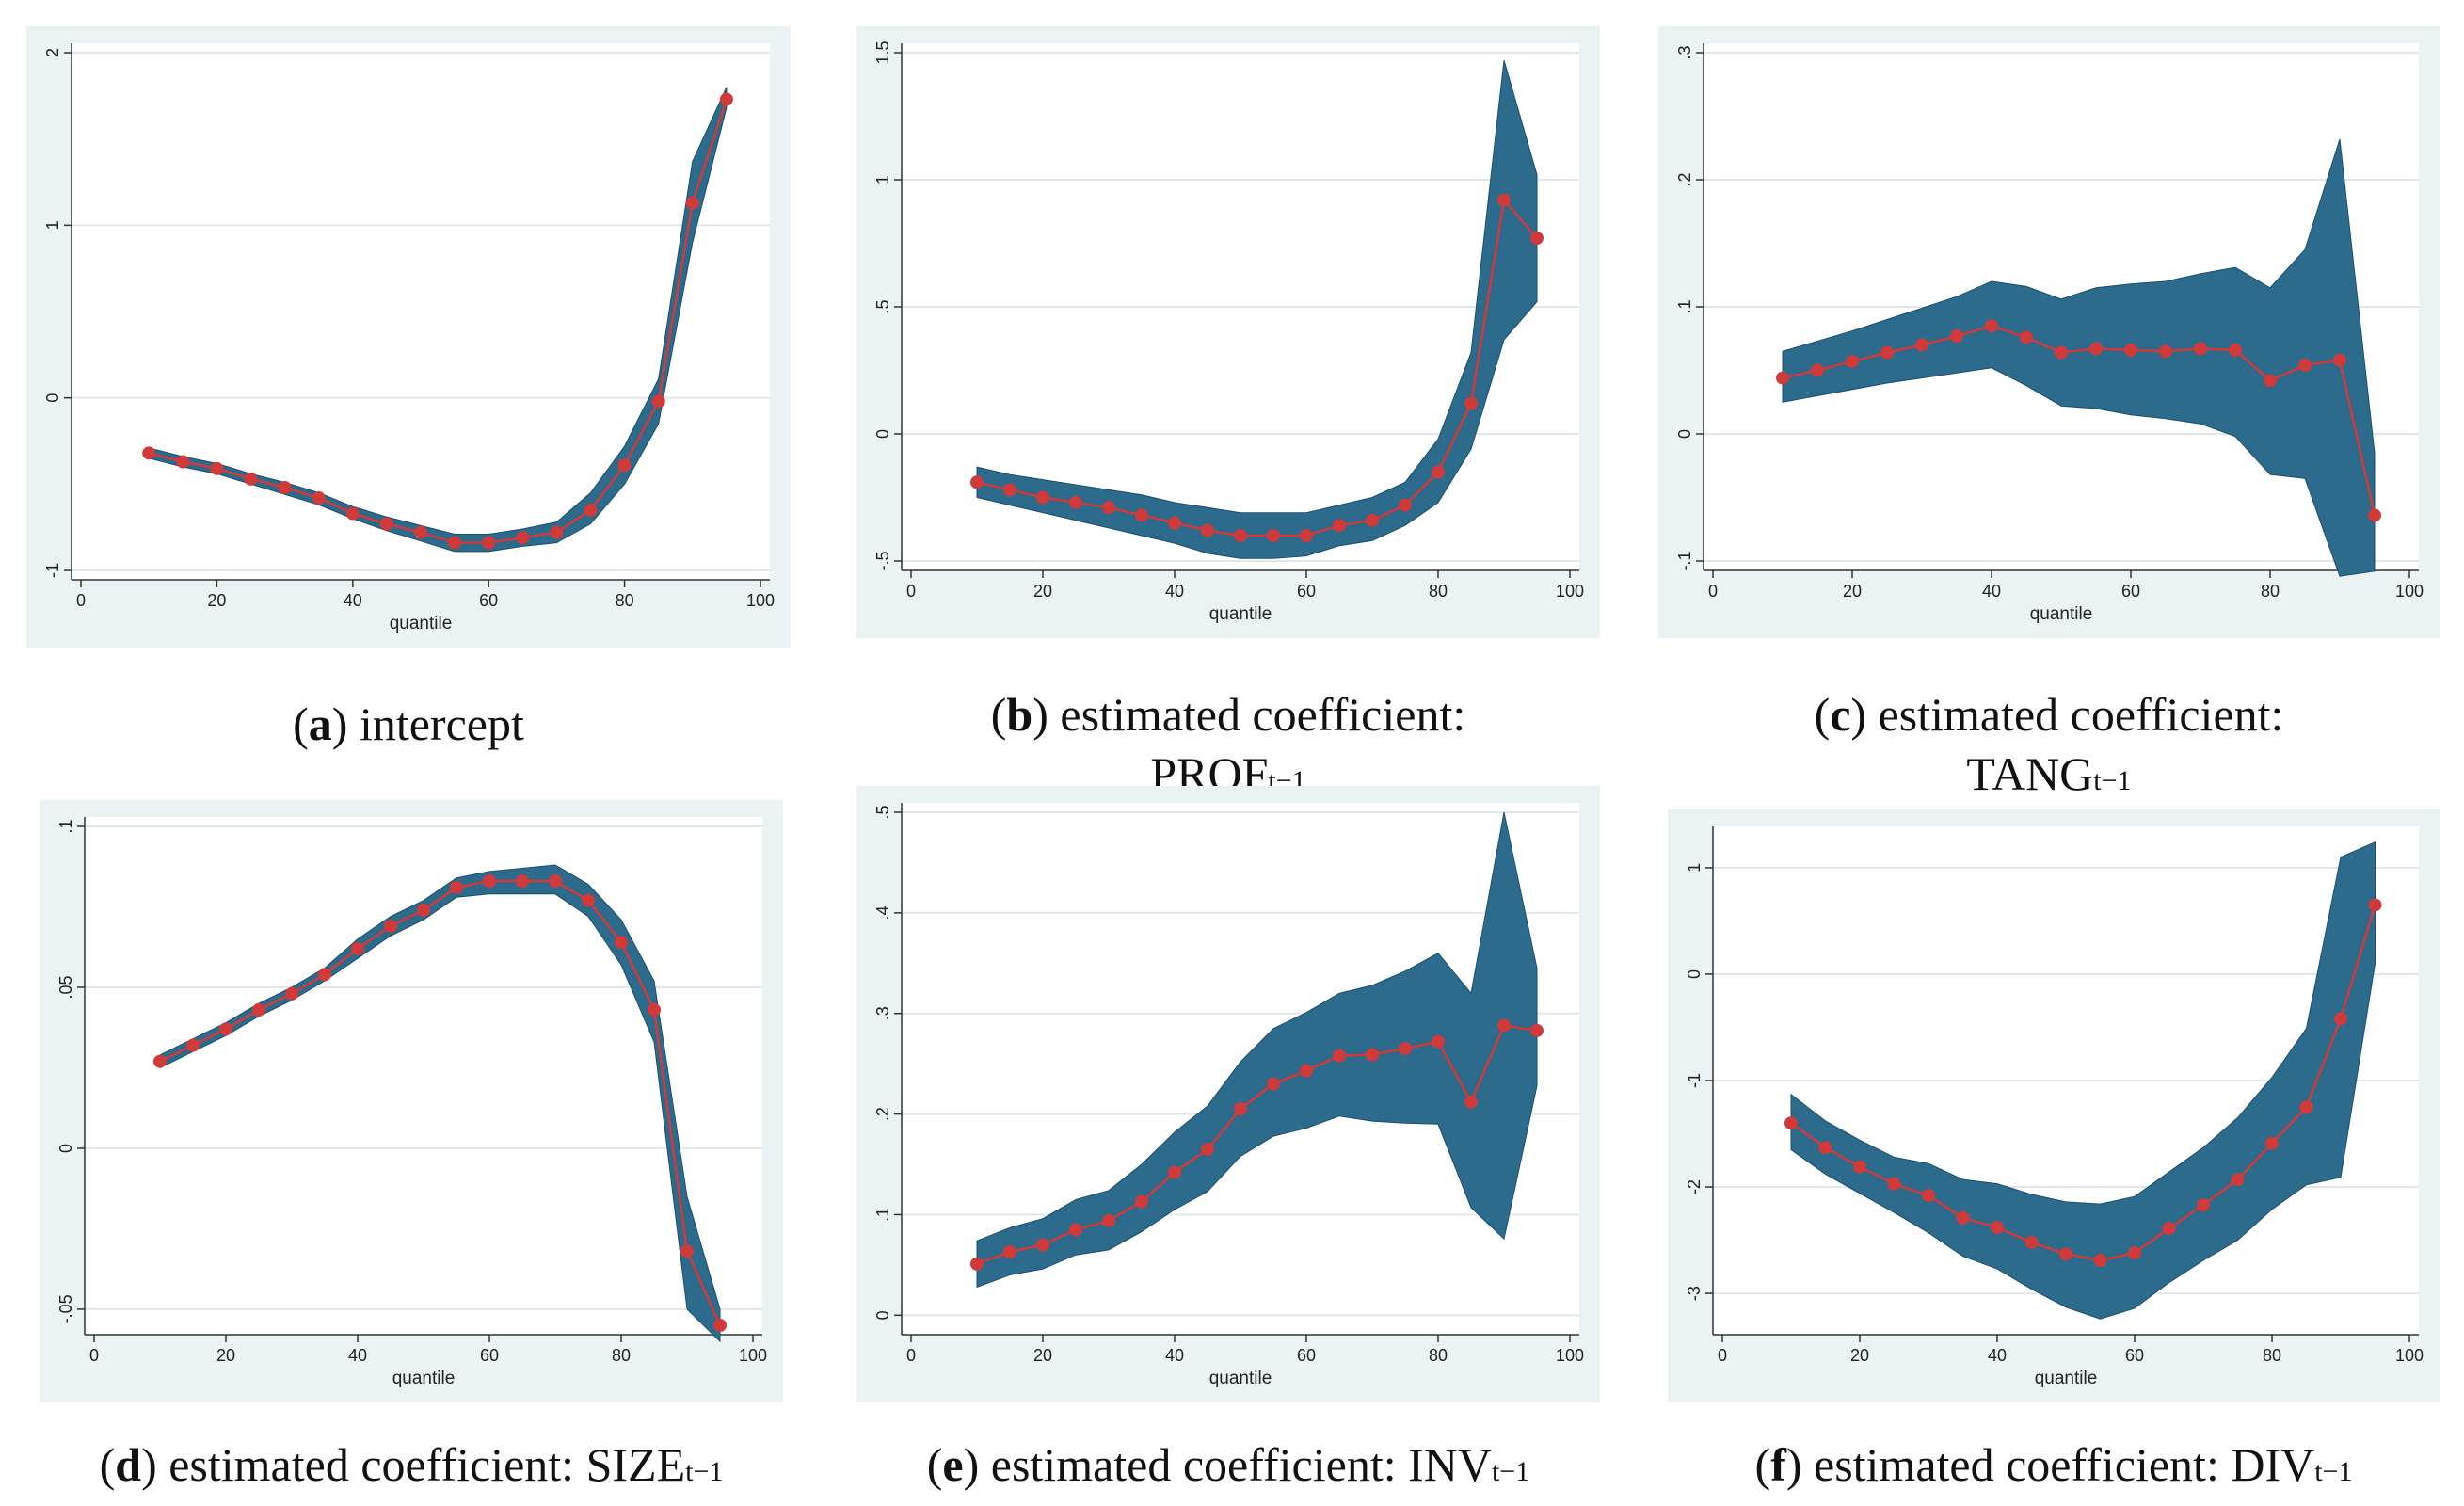 This screenshot has height=1506, width=2464. What do you see at coordinates (1684, 179) in the screenshot?
I see `y-tick-label: .2` at bounding box center [1684, 179].